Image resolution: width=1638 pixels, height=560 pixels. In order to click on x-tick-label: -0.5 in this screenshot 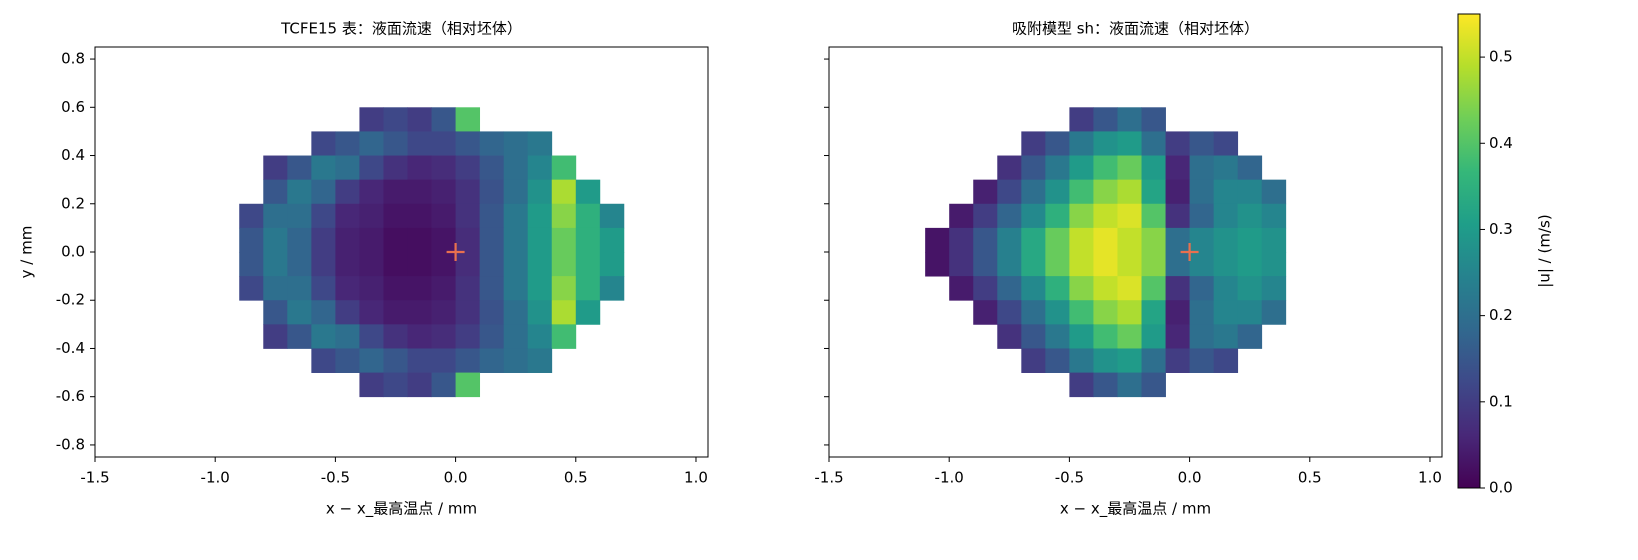, I will do `click(335, 478)`.